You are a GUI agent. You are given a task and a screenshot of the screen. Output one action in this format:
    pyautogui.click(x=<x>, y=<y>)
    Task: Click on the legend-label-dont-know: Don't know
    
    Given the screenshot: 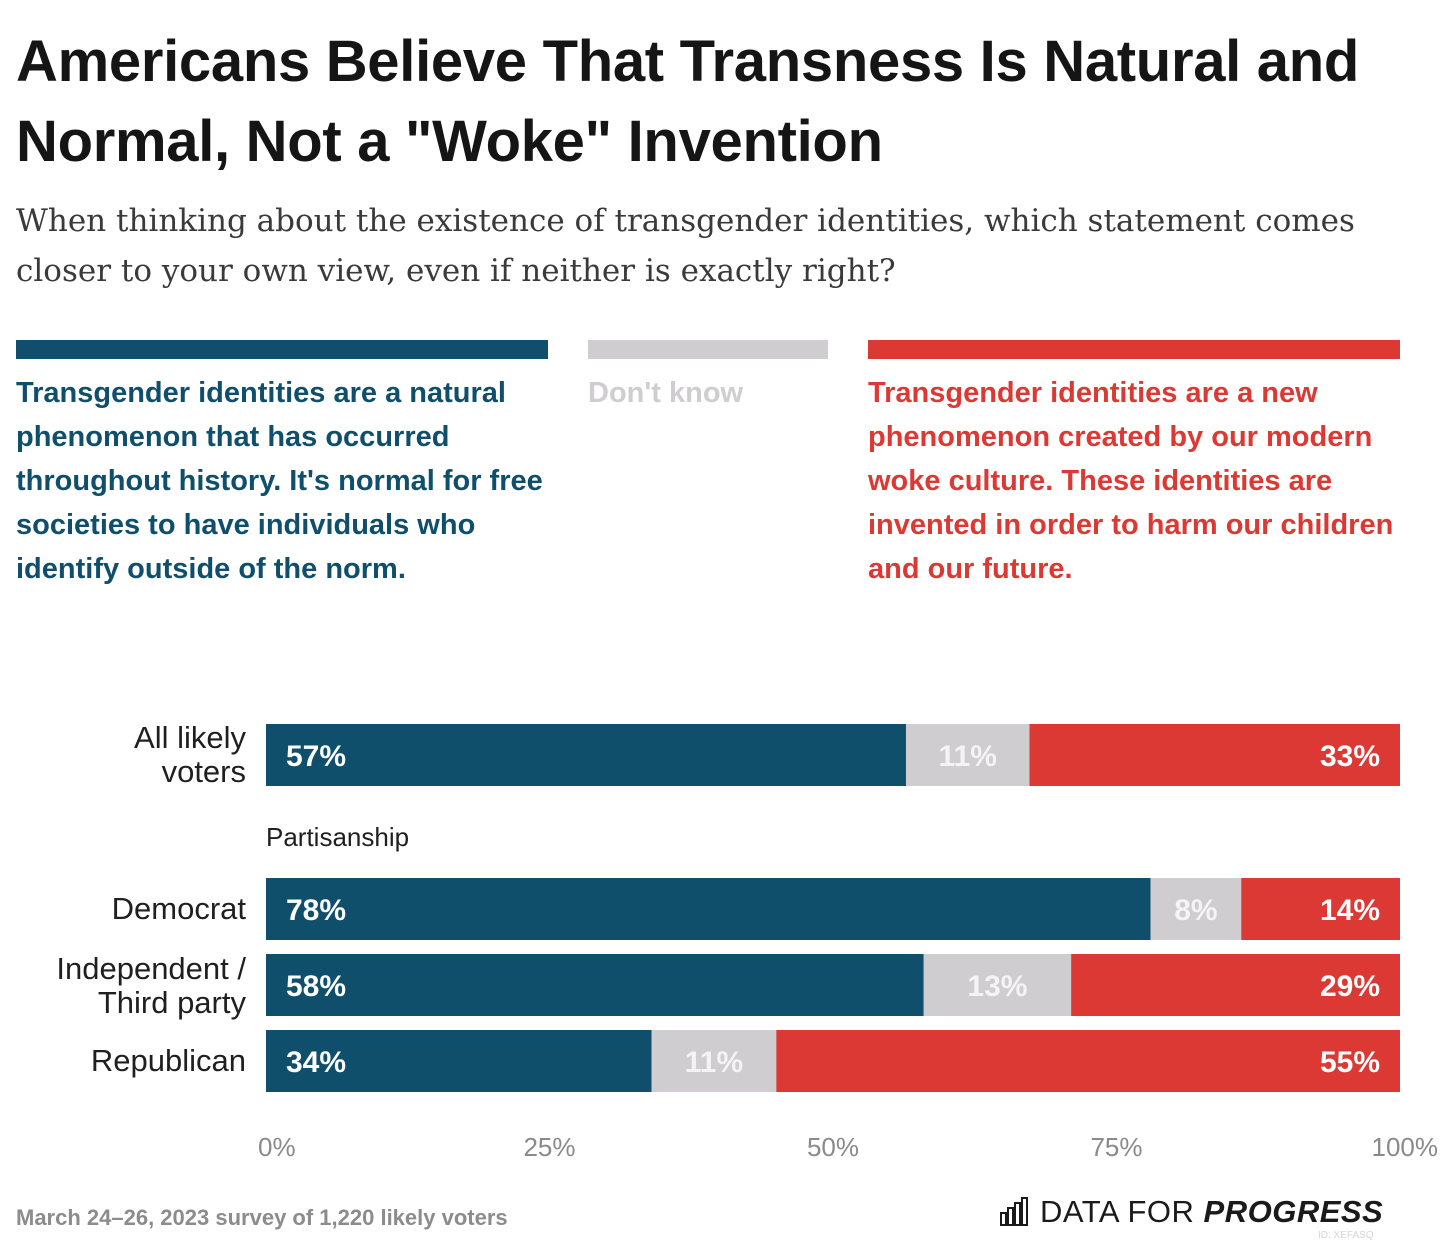 What is the action you would take?
    pyautogui.click(x=666, y=393)
    